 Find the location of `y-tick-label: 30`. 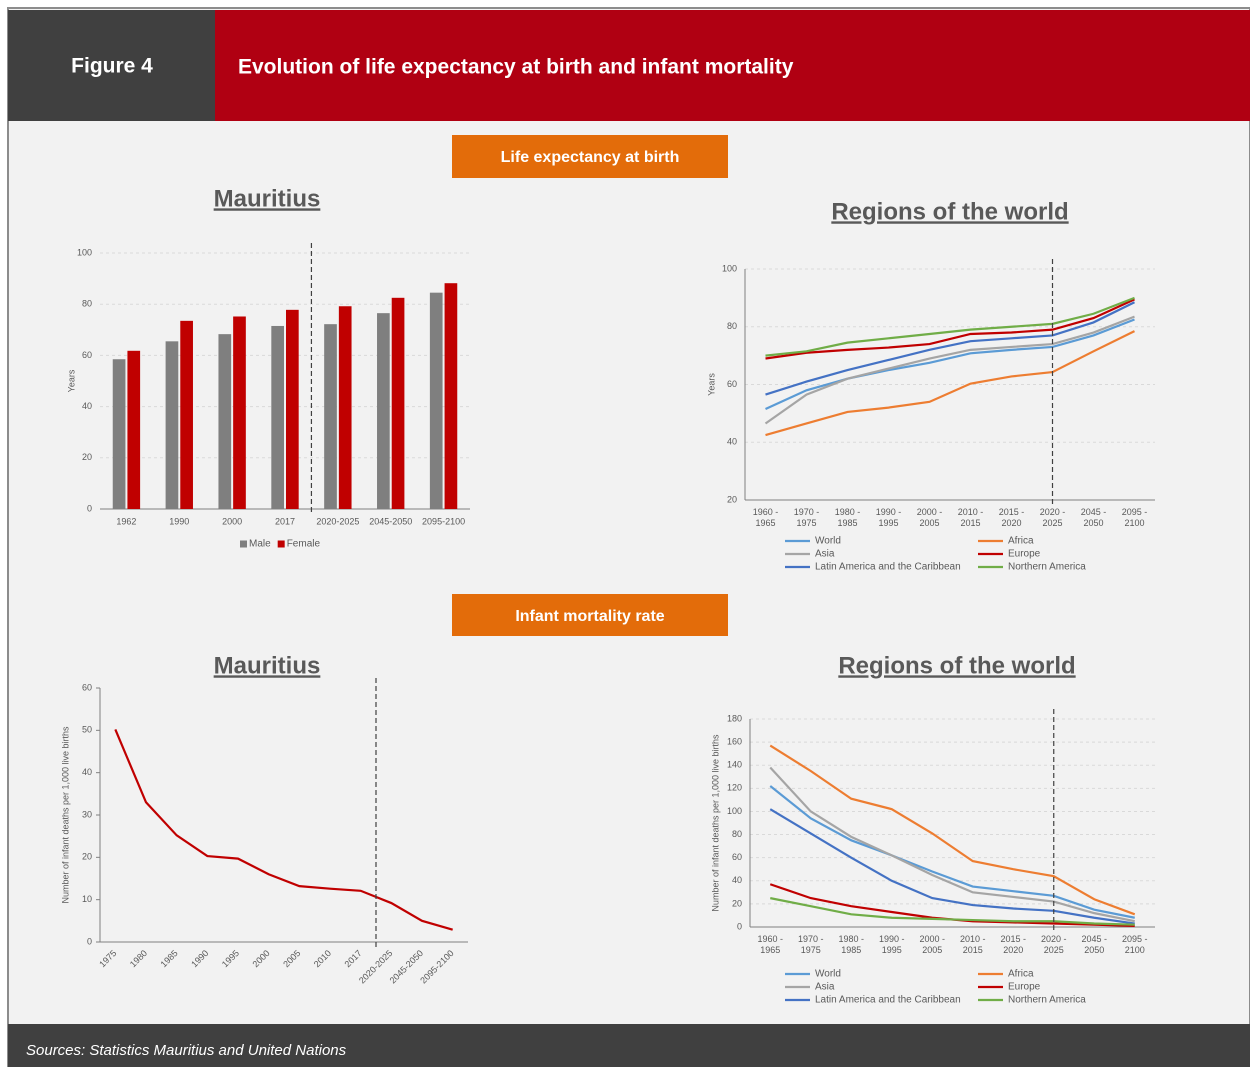

y-tick-label: 30 is located at coordinates (87, 814).